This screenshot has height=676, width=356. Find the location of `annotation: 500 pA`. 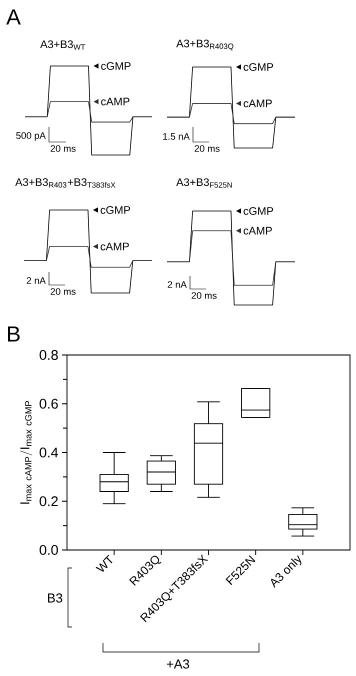

annotation: 500 pA is located at coordinates (31, 136).